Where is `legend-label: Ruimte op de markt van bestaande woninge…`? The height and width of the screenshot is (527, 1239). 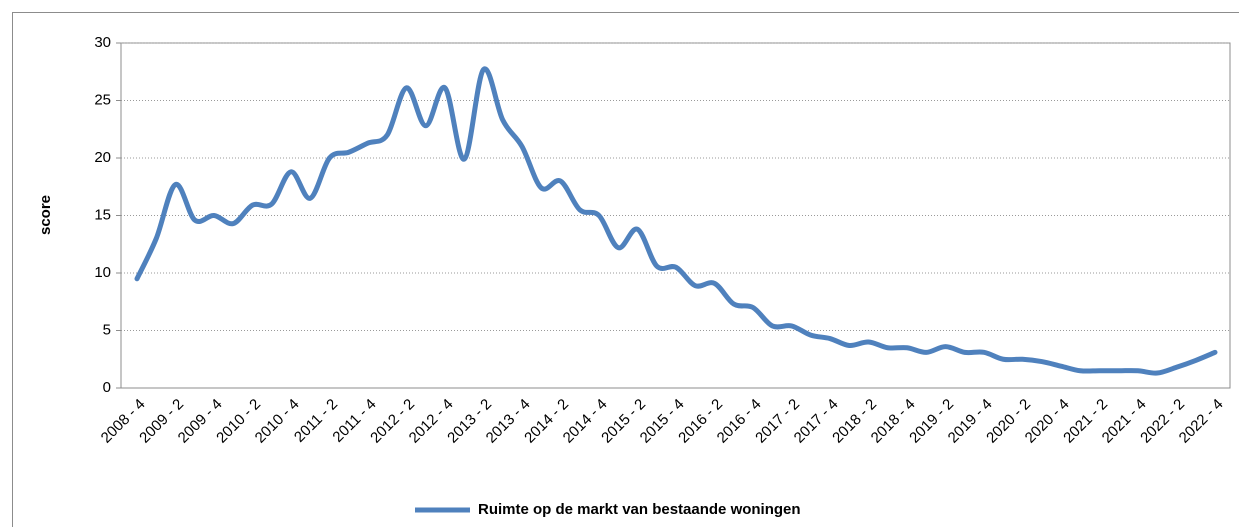
legend-label: Ruimte op de markt van bestaande woninge… is located at coordinates (639, 509).